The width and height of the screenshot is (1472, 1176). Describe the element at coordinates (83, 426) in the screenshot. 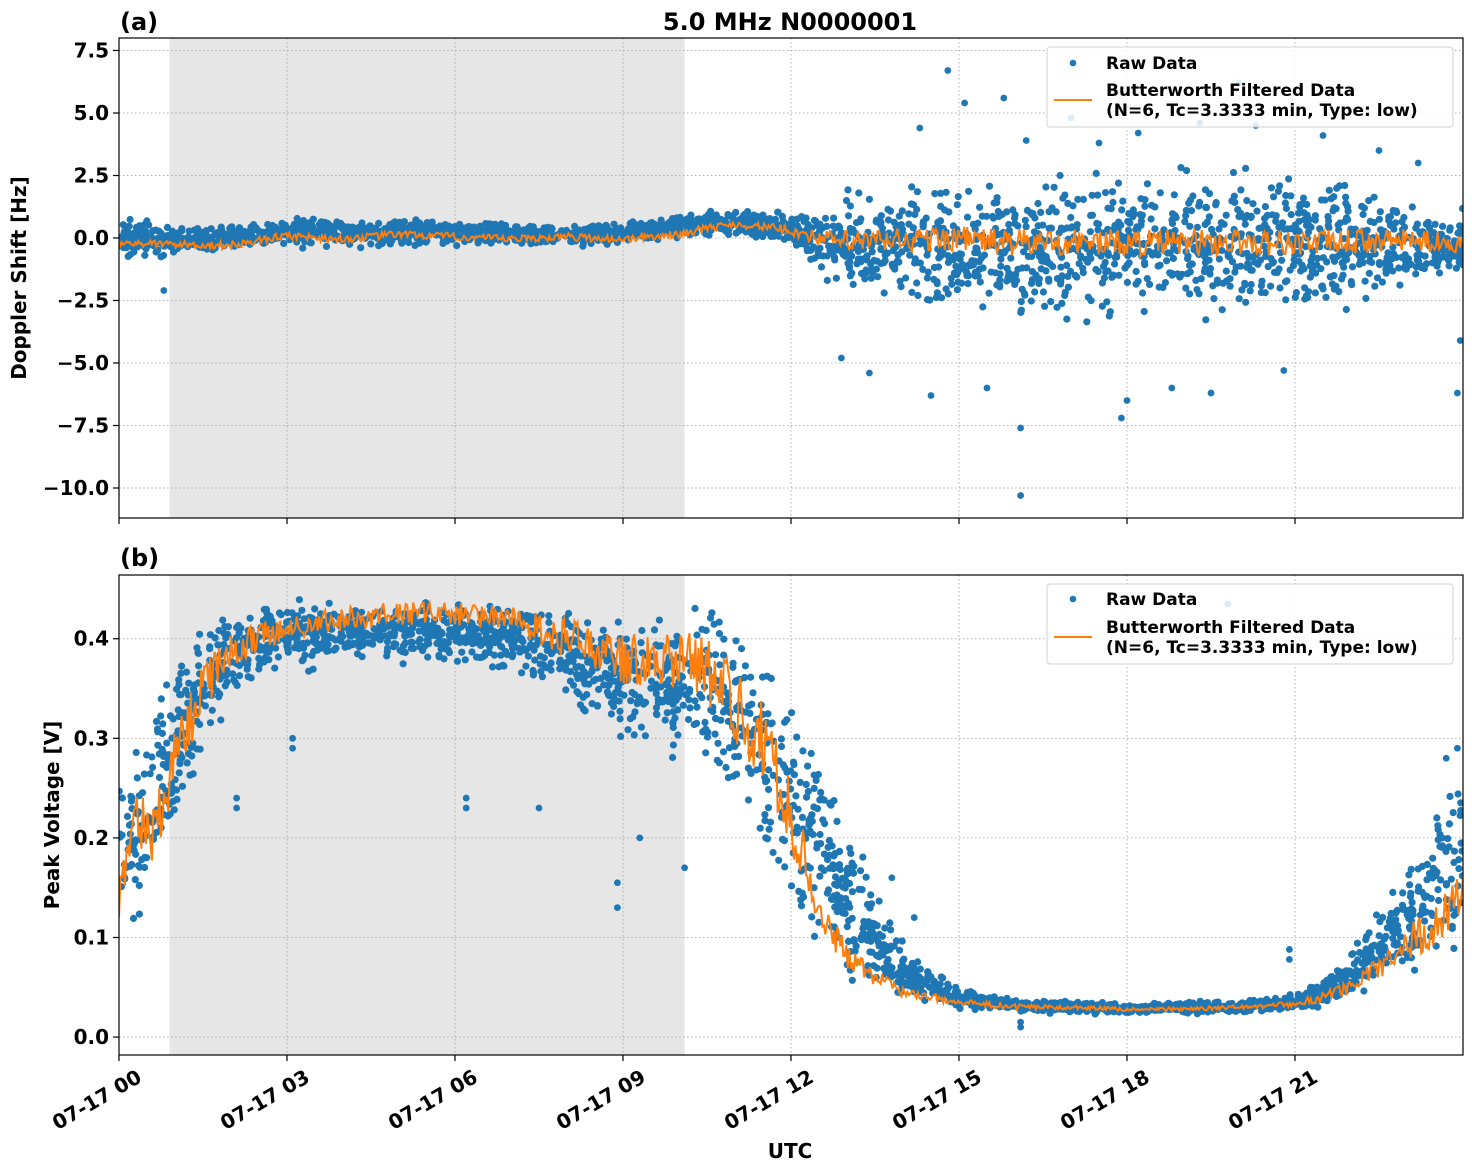

I see `y-tick-label: −7.5` at that location.